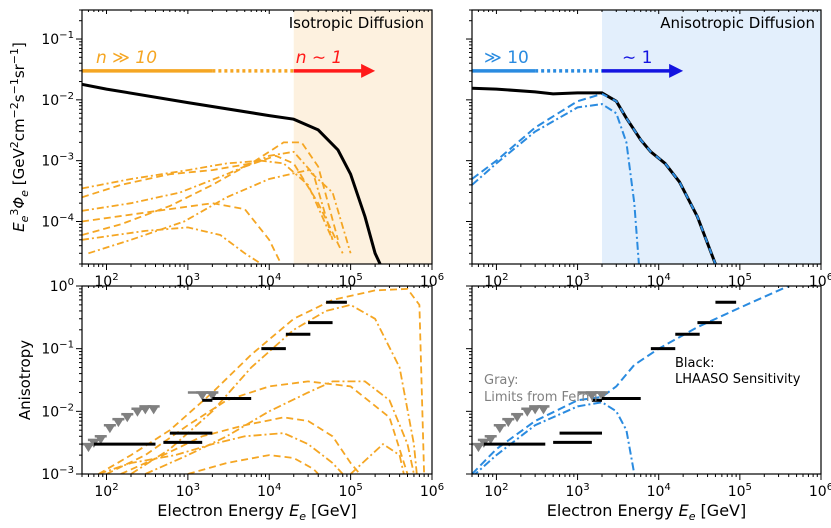 This screenshot has height=528, width=831. I want to click on annotation-gray-text: Limits from Fermi, so click(541, 397).